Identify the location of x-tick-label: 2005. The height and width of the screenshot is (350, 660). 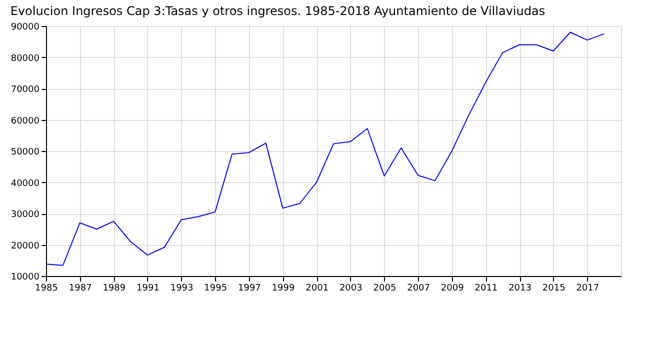
(384, 289).